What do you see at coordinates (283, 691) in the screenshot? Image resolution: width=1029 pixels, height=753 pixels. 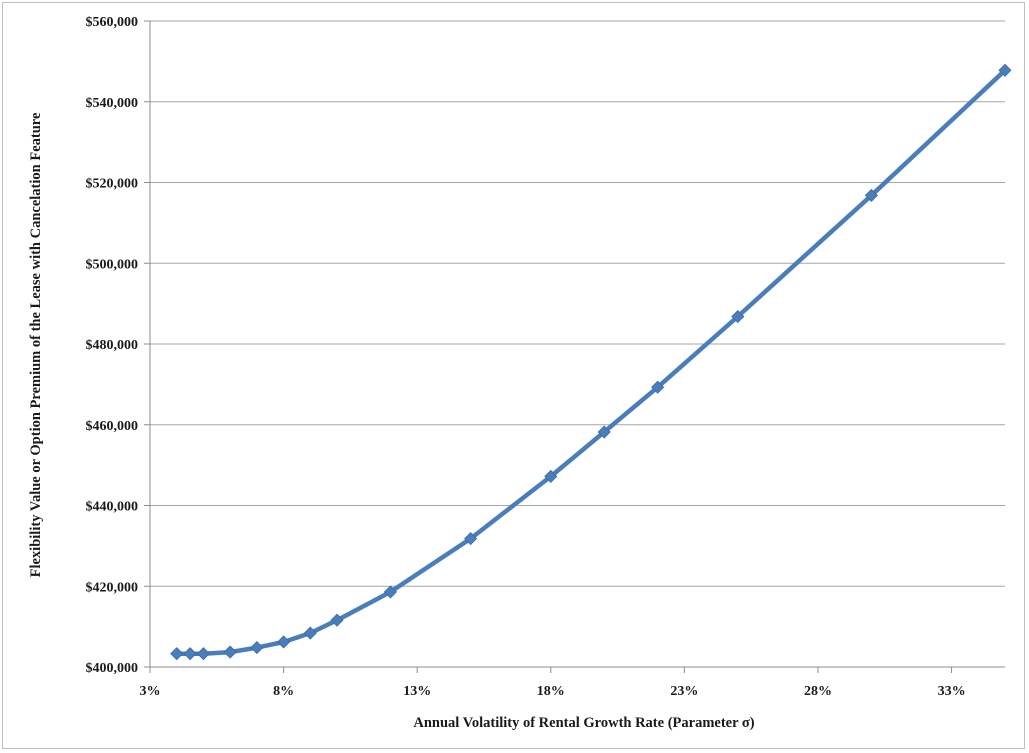 I see `x-tick-label: 8%` at bounding box center [283, 691].